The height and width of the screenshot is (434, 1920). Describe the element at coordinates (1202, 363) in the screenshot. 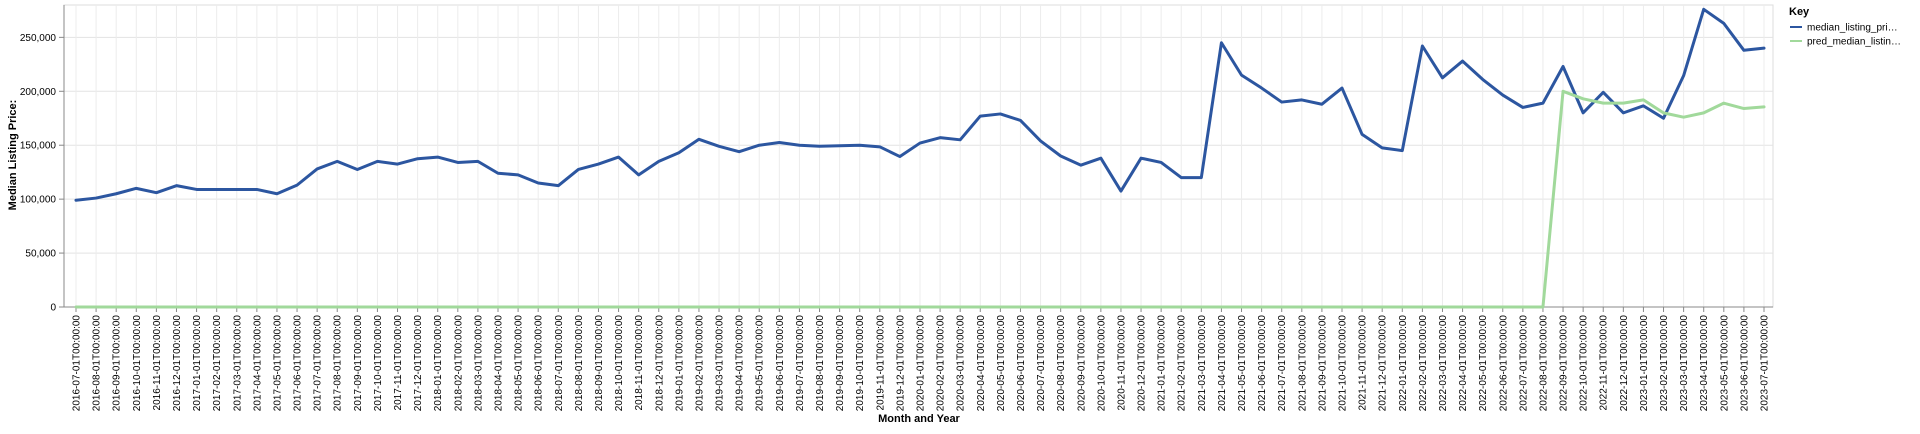

I see `x-tick-label: 2021-03-01T00:00:00` at that location.